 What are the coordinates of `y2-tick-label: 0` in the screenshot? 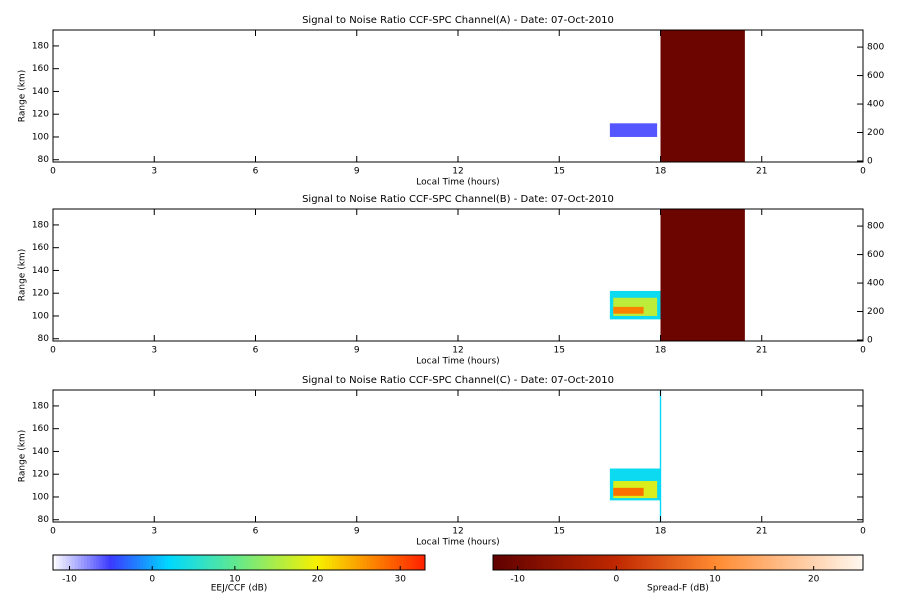 It's located at (870, 162).